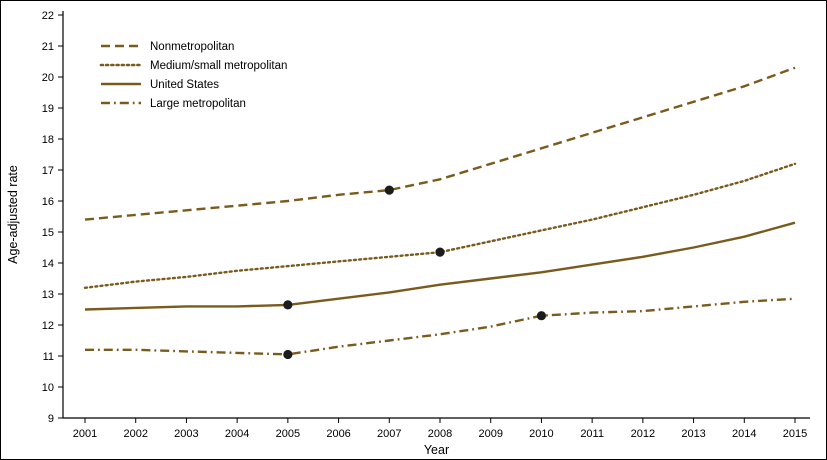  What do you see at coordinates (48, 326) in the screenshot?
I see `y-tick-label: 12` at bounding box center [48, 326].